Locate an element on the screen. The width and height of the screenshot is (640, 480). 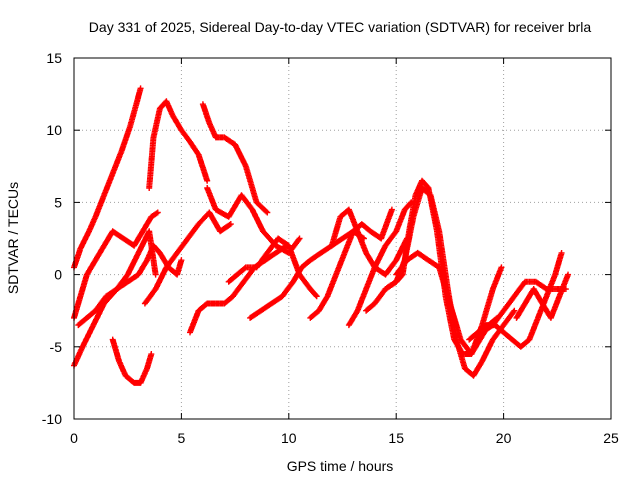
y-tick-label: -10 is located at coordinates (52, 419).